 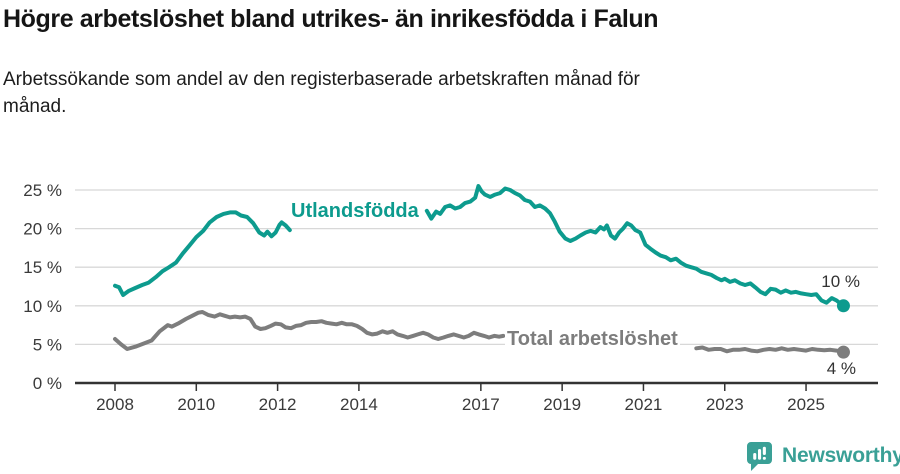 What do you see at coordinates (42, 267) in the screenshot?
I see `y-tick-label: 15 %` at bounding box center [42, 267].